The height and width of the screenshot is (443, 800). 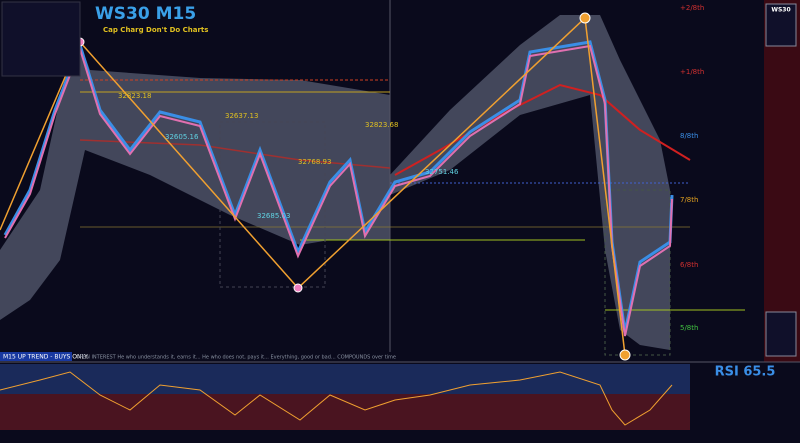 I want to click on rsi-line, so click(x=336, y=398).